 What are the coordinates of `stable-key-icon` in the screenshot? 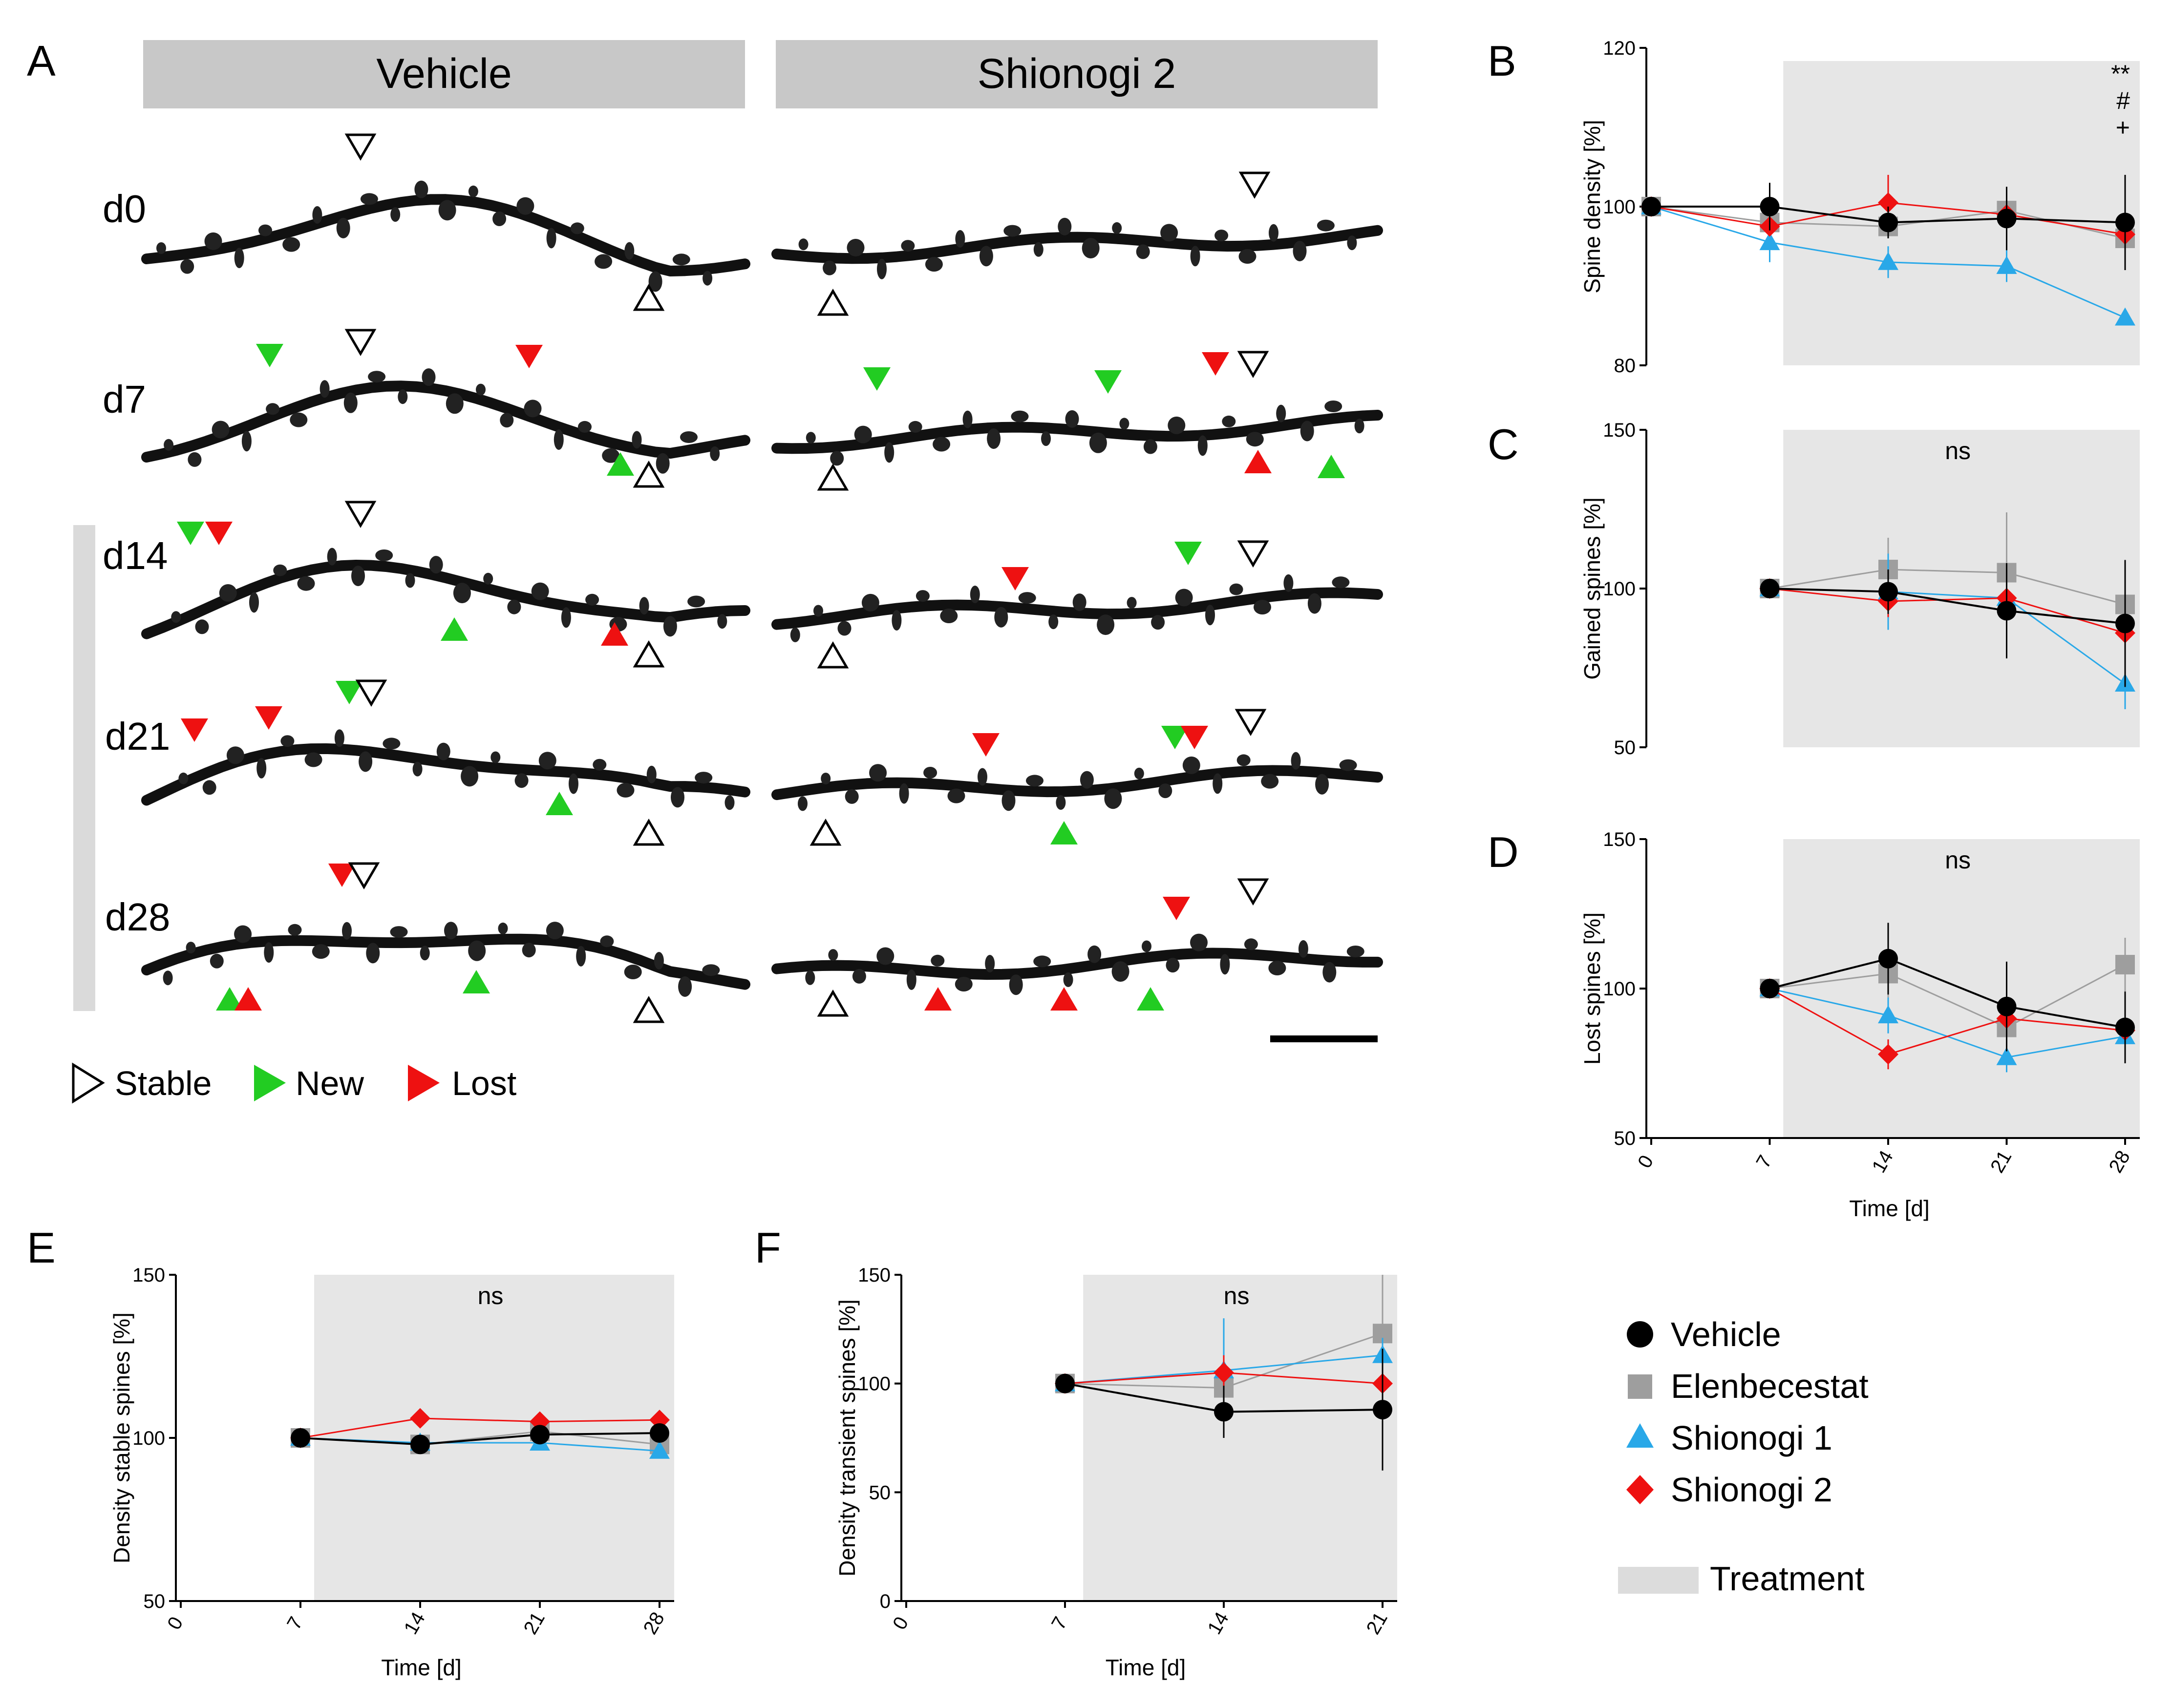 It's located at (88, 1083).